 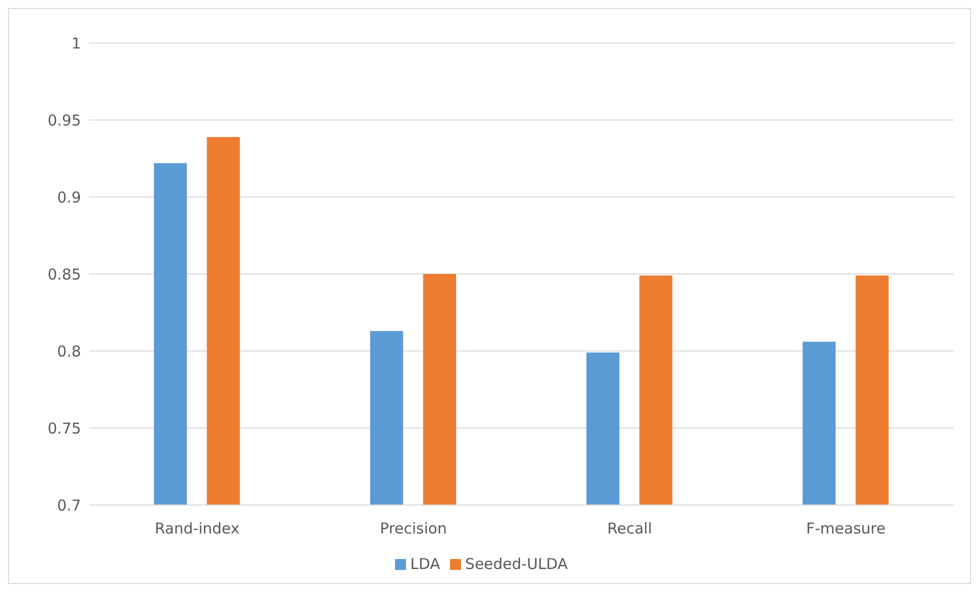 What do you see at coordinates (64, 120) in the screenshot?
I see `y-tick-label: 0.95` at bounding box center [64, 120].